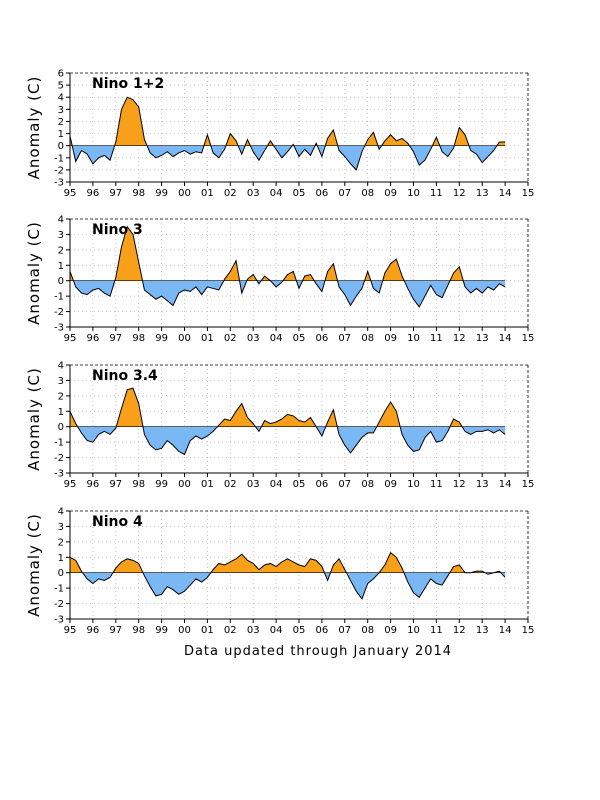 This screenshot has width=600, height=800. I want to click on panel-title: Nino 3, so click(117, 230).